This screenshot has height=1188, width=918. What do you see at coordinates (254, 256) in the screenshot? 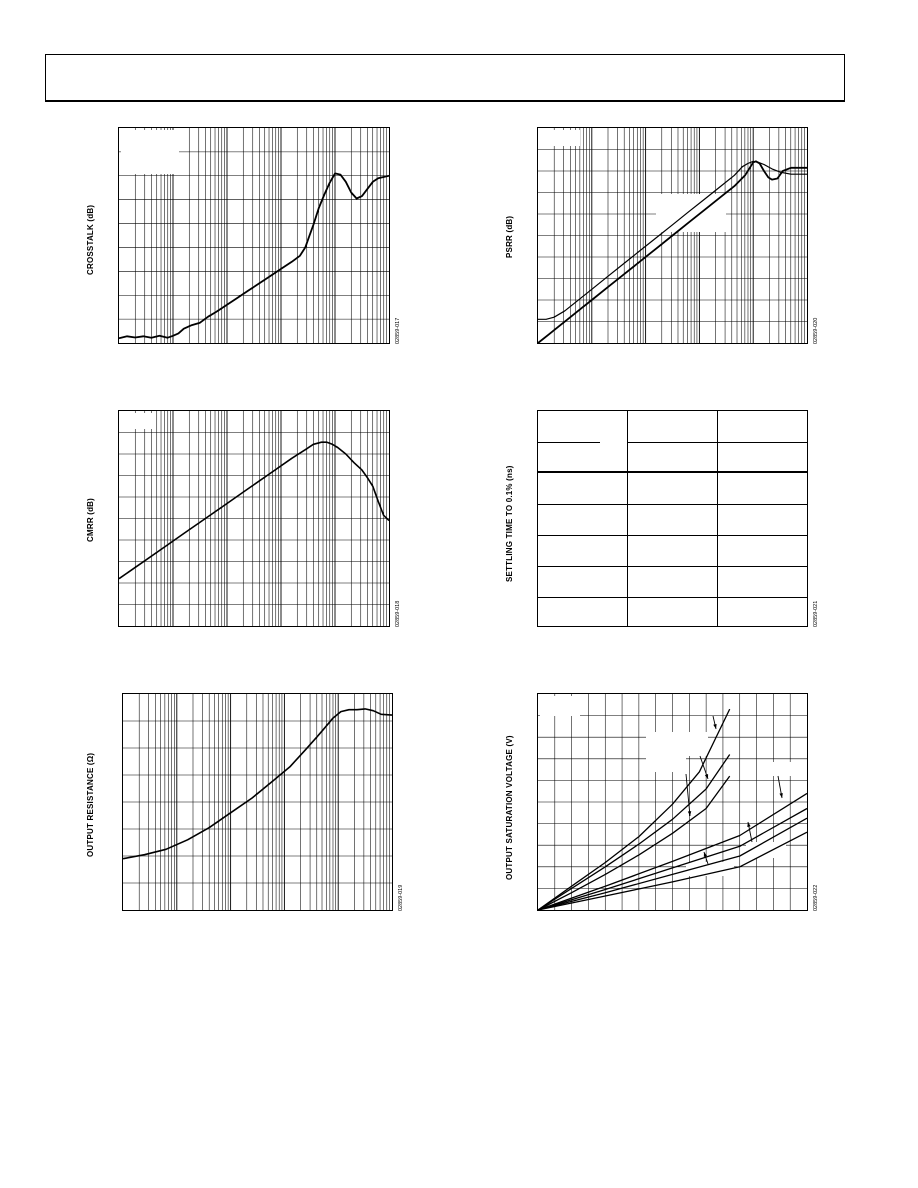
I see `crosstalk-curve` at bounding box center [254, 256].